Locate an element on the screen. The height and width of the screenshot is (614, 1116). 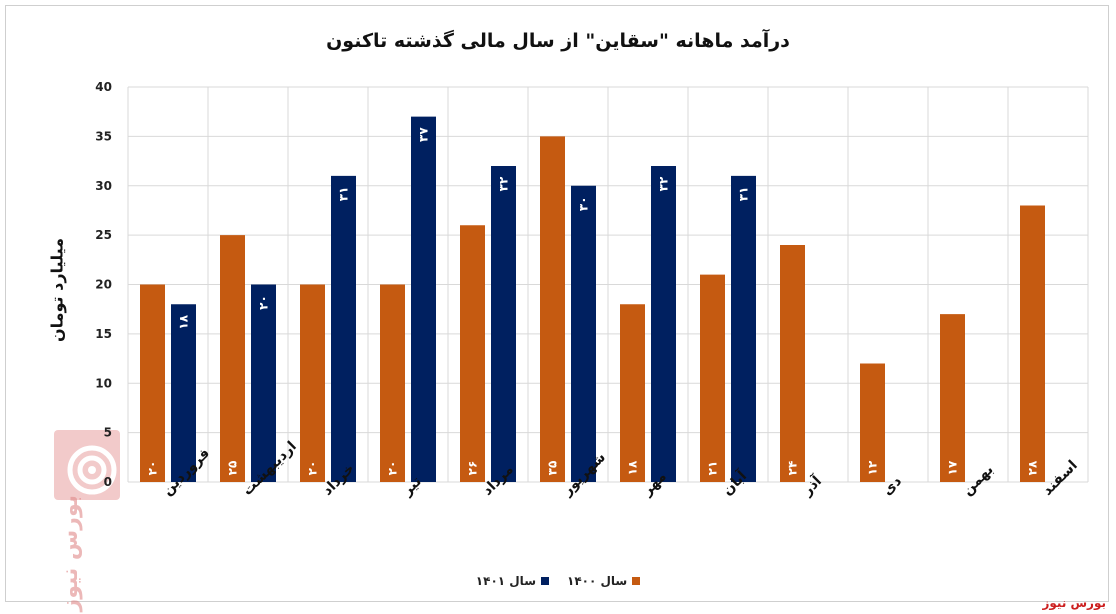
data-label: ۱۲ is located at coordinates (873, 467).